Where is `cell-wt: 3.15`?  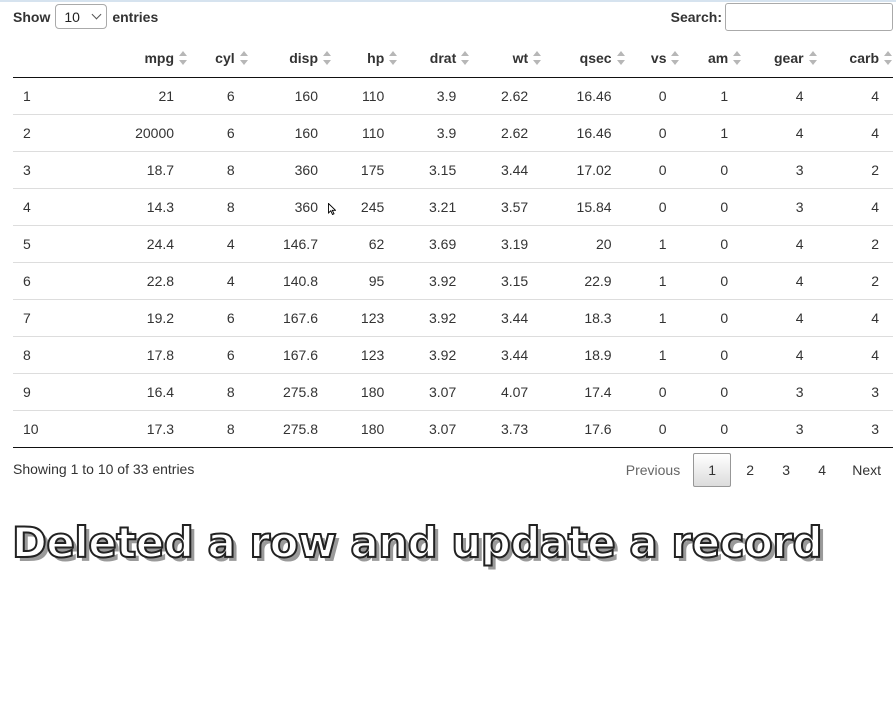
cell-wt: 3.15 is located at coordinates (506, 281).